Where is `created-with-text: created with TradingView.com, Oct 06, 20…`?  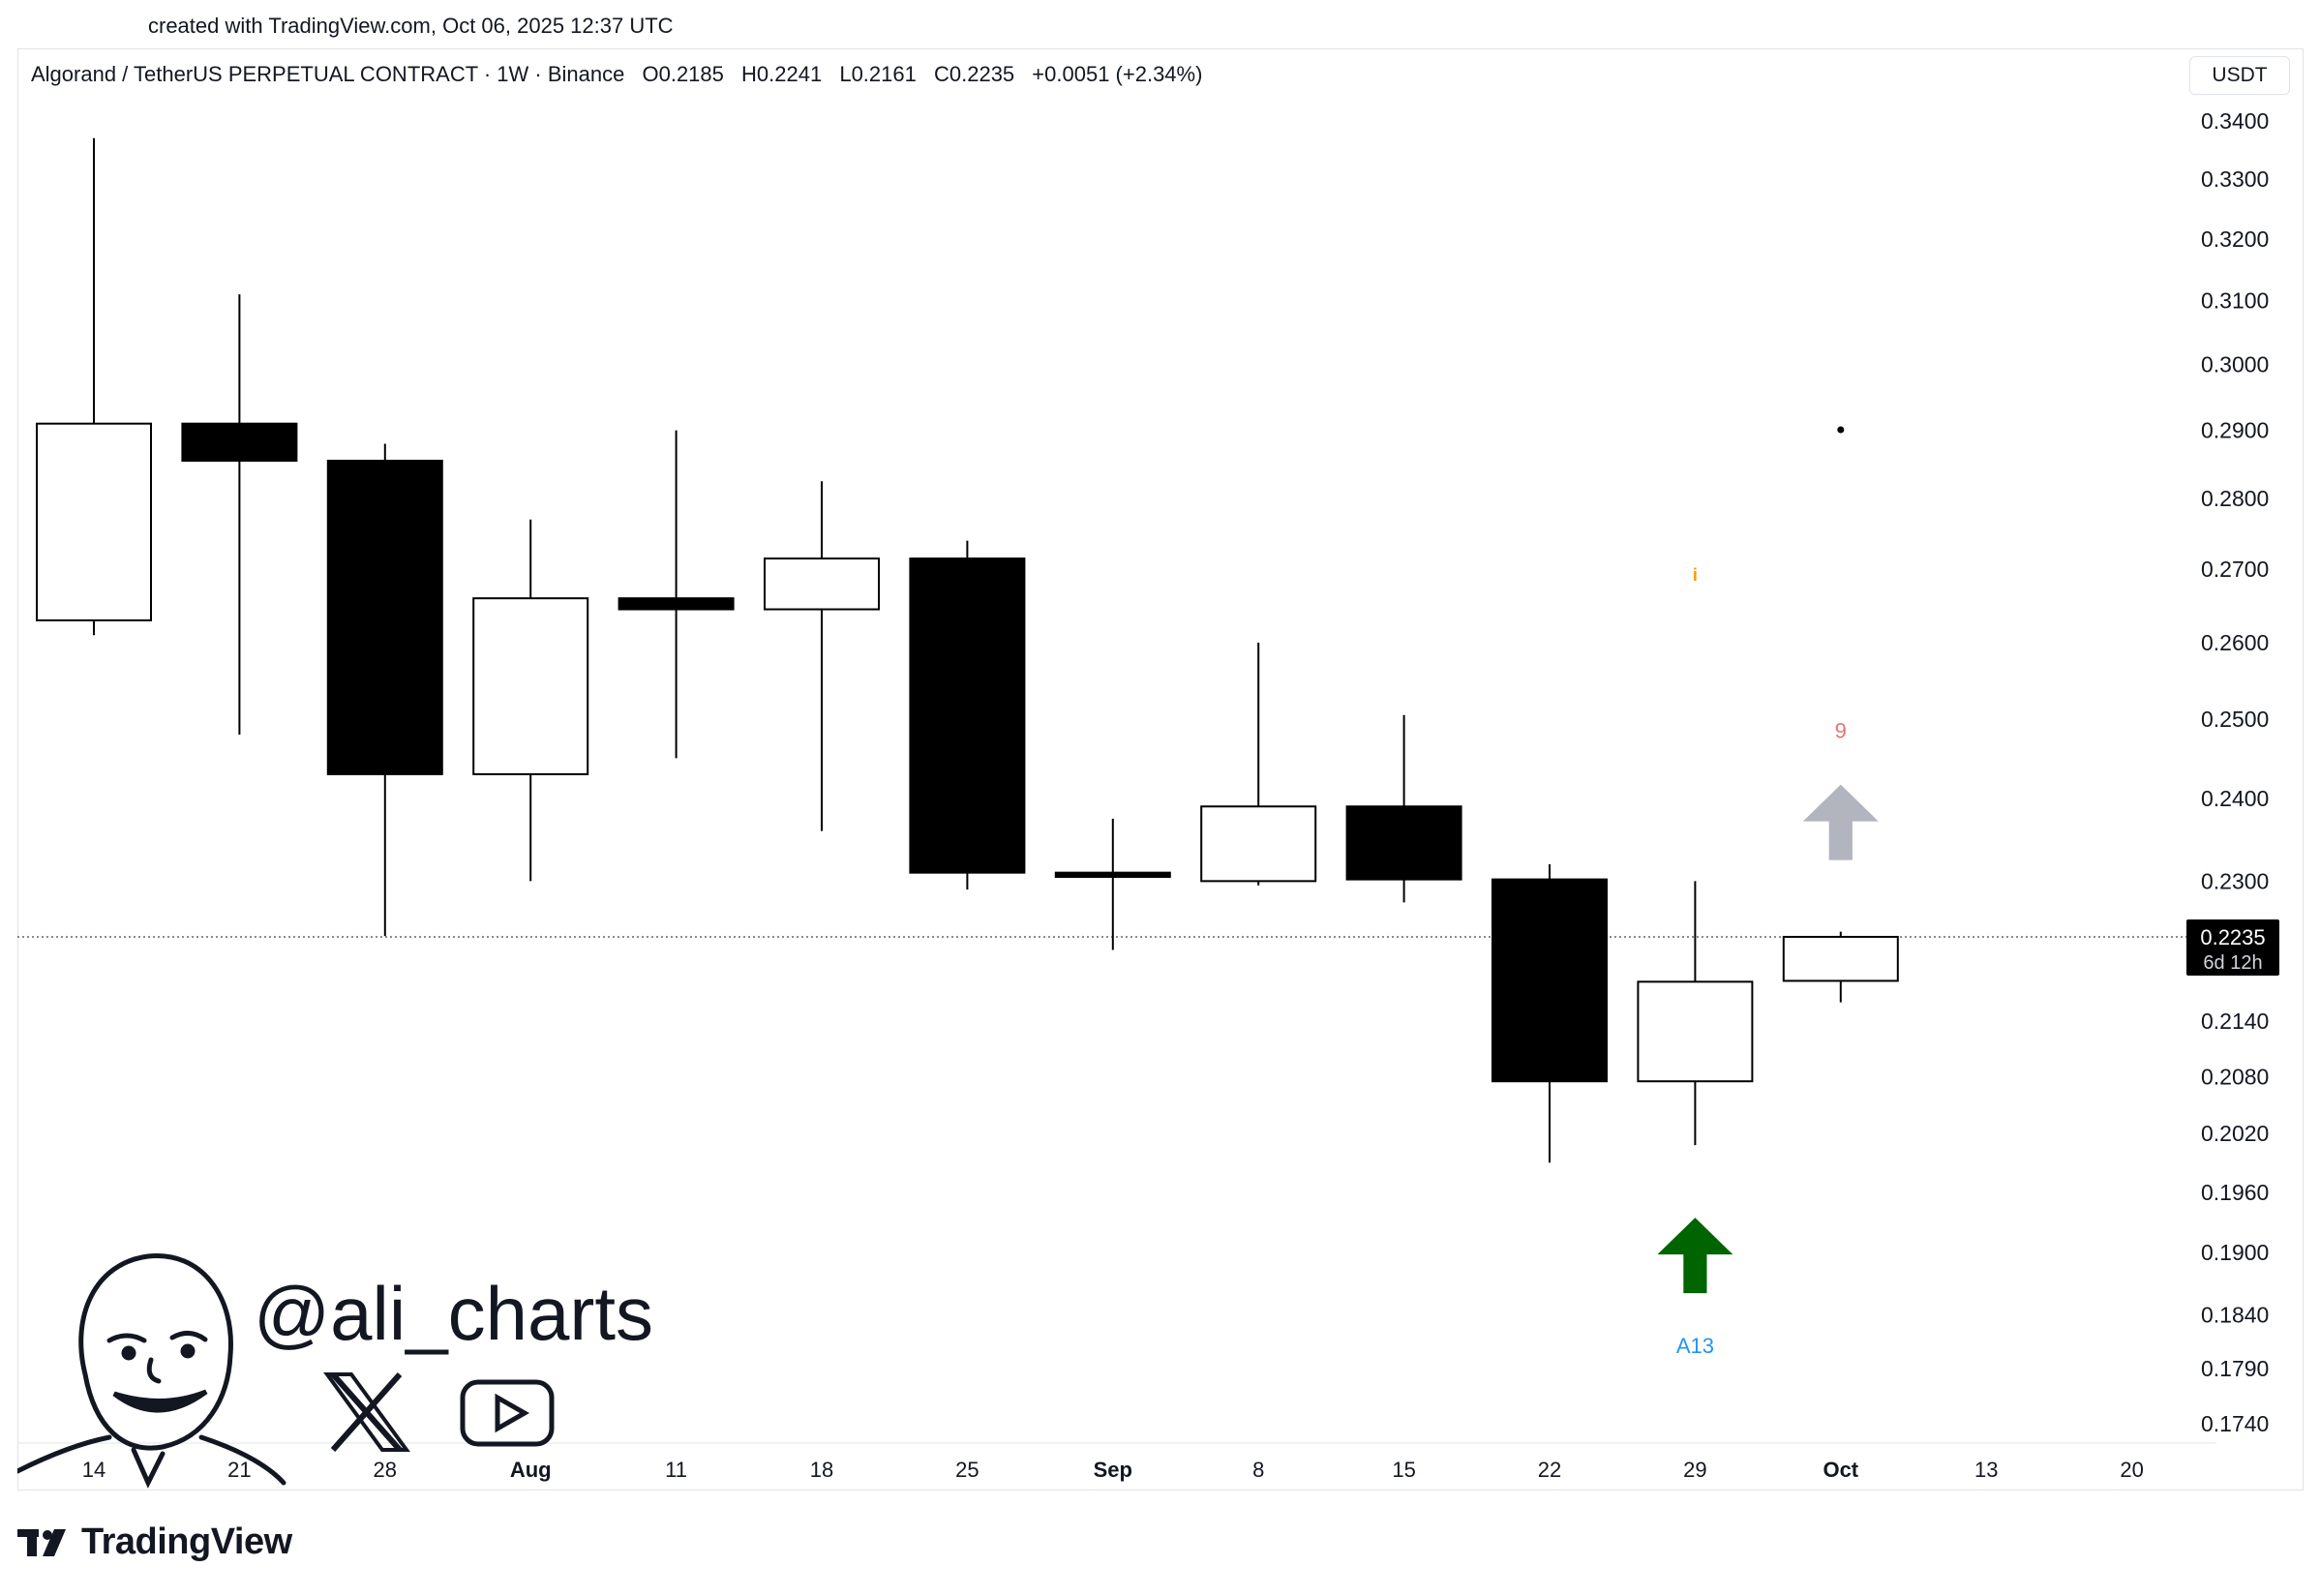
created-with-text: created with TradingView.com, Oct 06, 20… is located at coordinates (411, 26).